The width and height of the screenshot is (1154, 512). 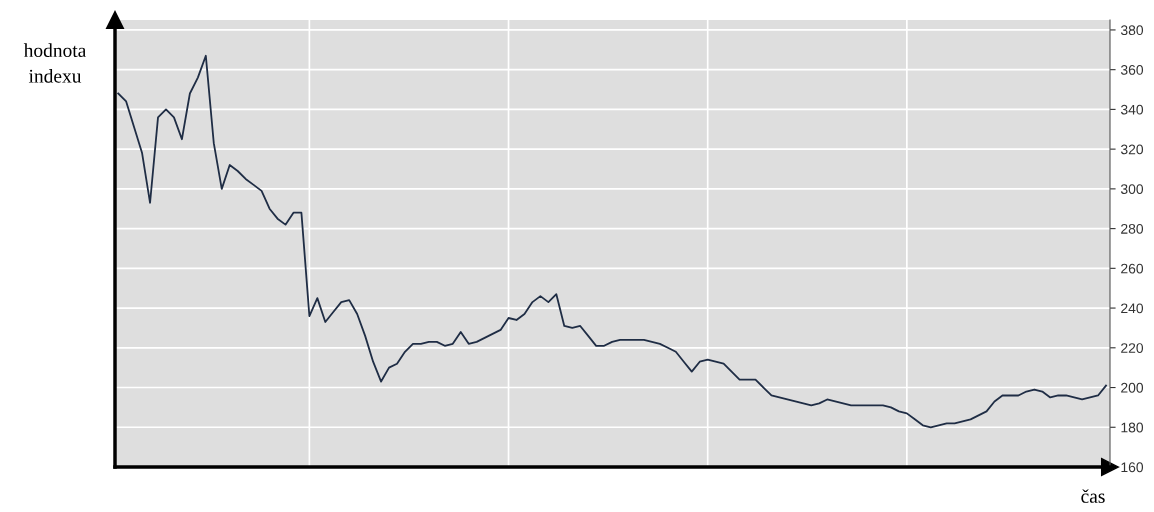 I want to click on y-tick-label: 160, so click(x=1132, y=467).